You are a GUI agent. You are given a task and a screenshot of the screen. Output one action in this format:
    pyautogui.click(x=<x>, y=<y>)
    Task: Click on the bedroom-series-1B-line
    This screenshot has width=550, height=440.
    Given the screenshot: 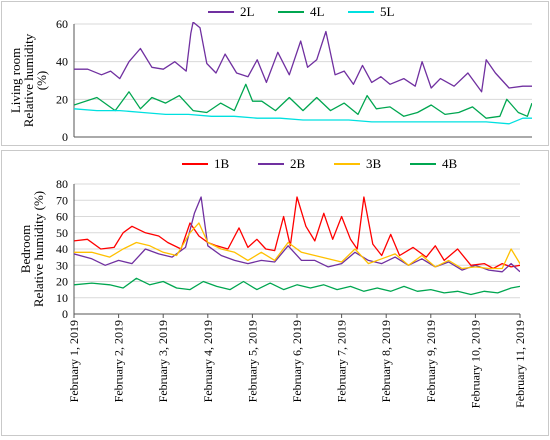 What is the action you would take?
    pyautogui.click(x=297, y=233)
    